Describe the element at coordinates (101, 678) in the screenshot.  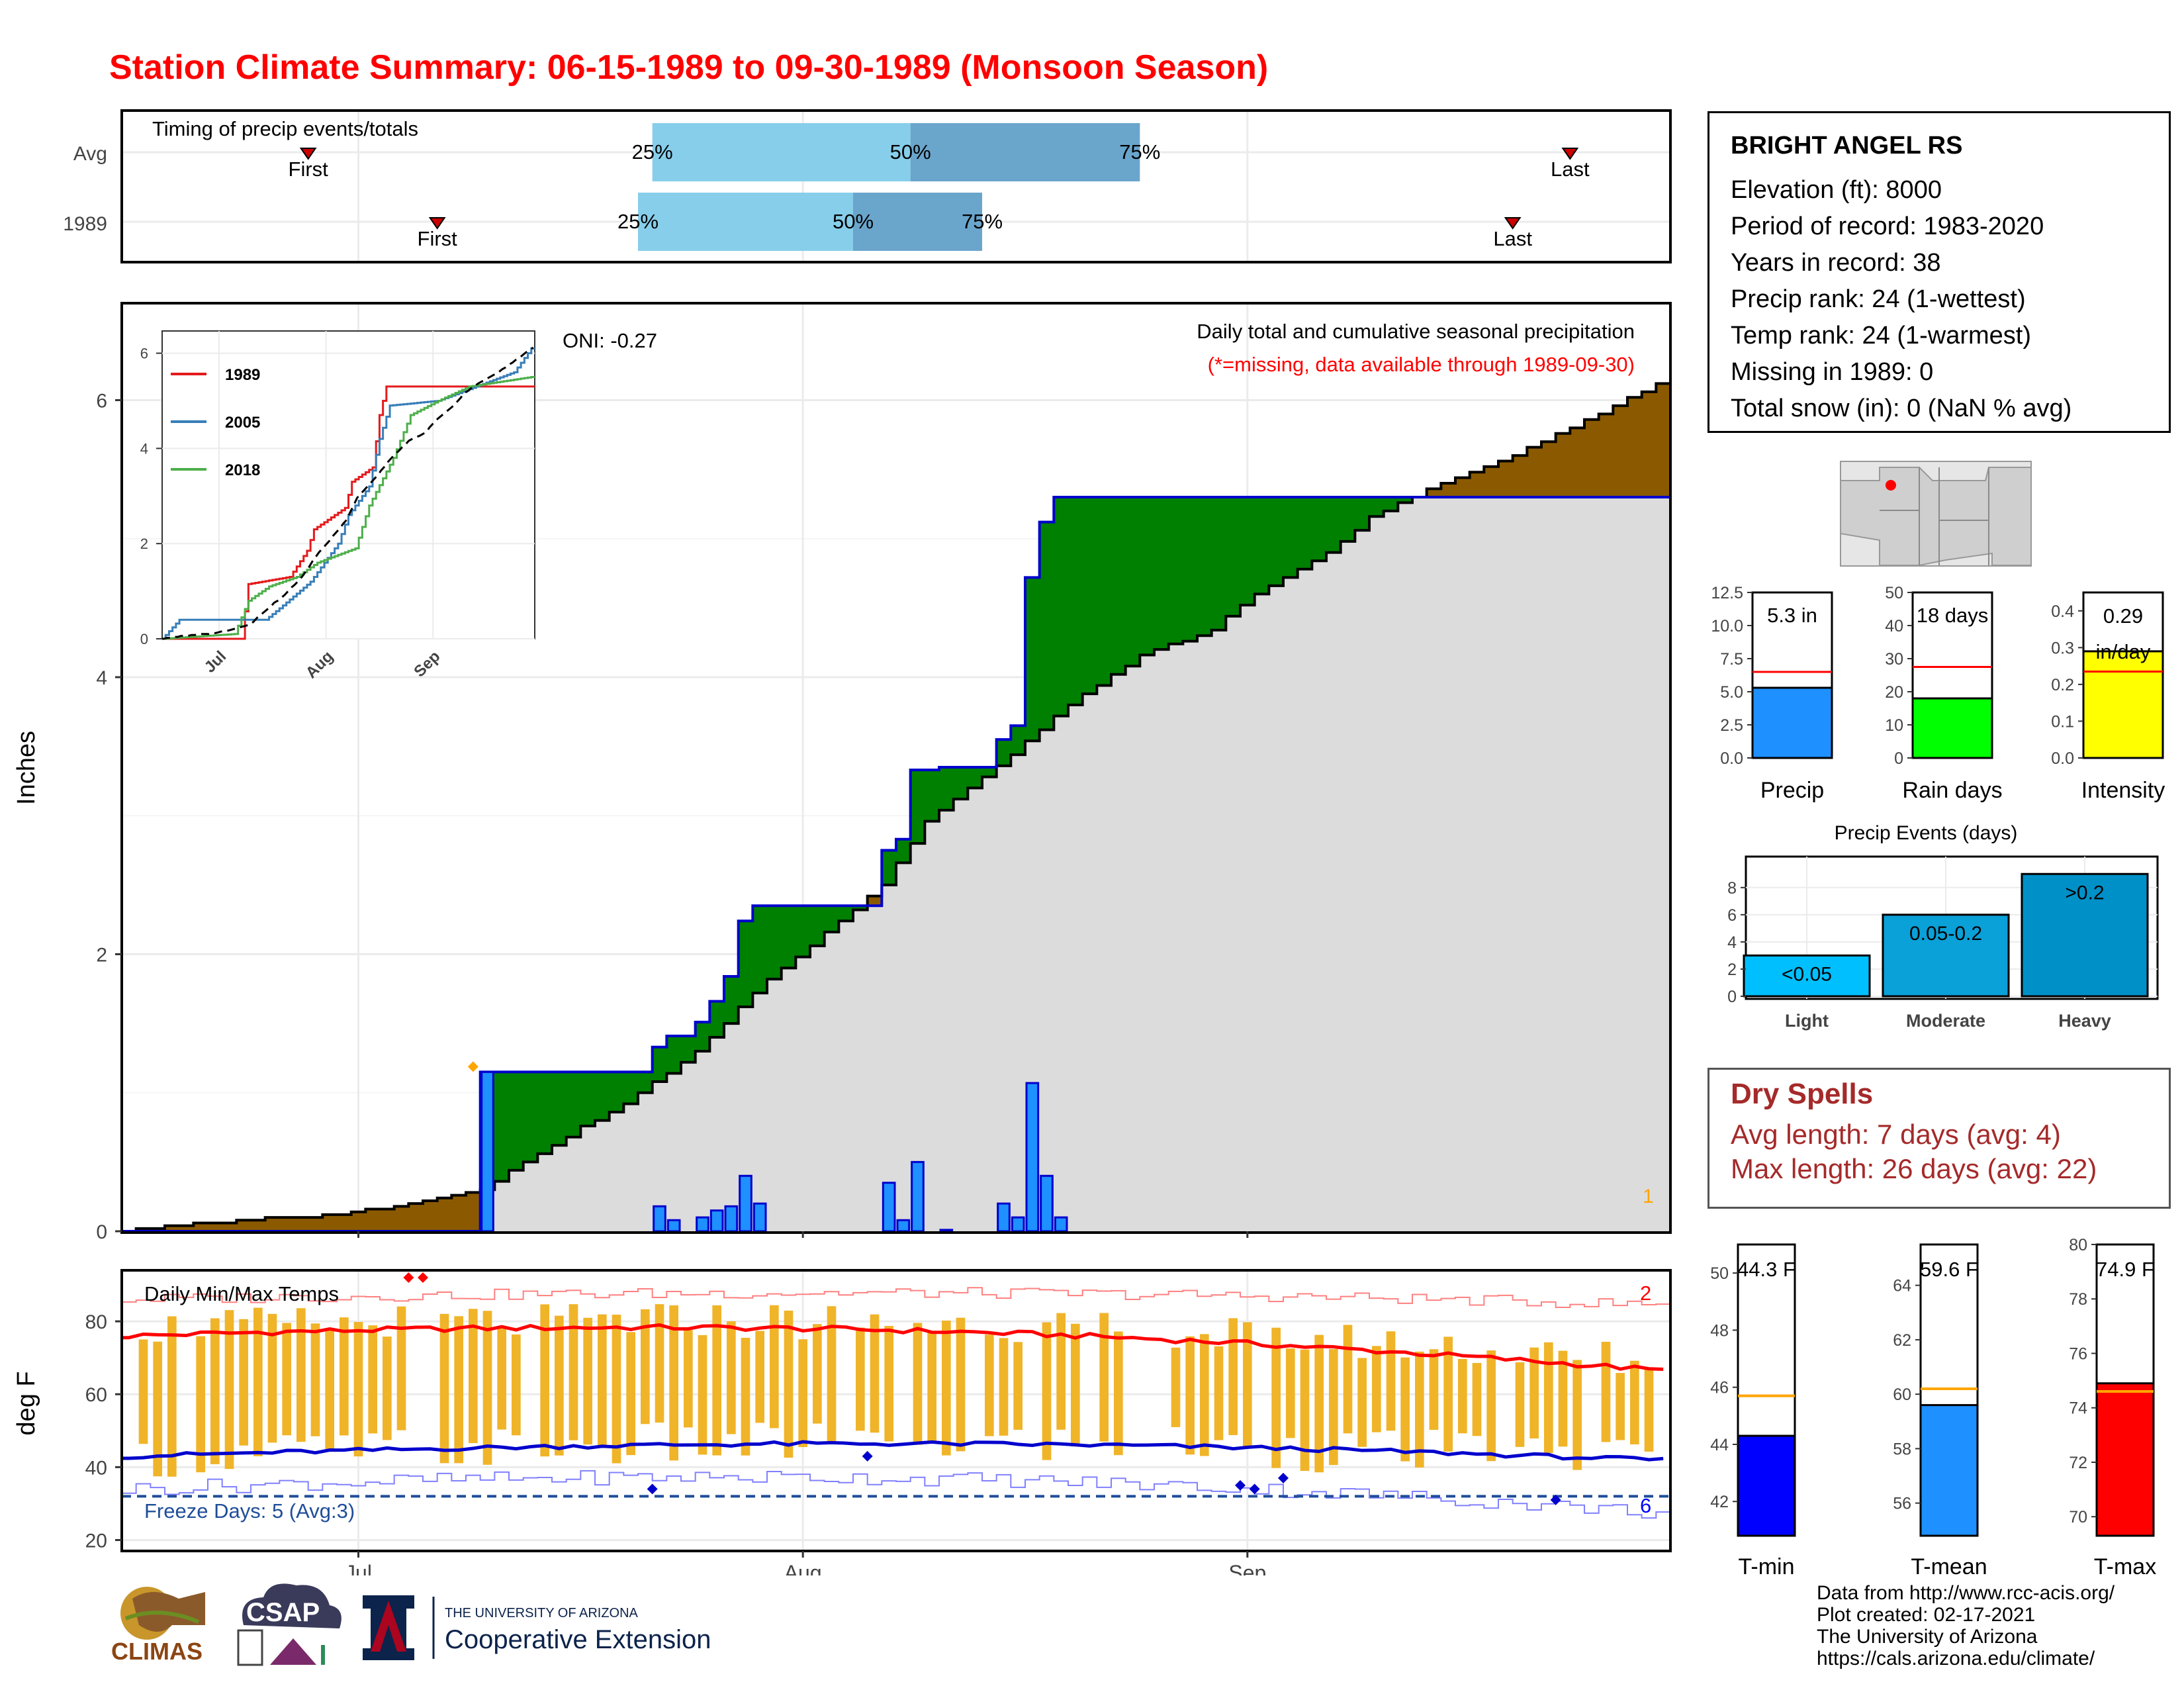
I see `precip-ytick-label: 4` at that location.